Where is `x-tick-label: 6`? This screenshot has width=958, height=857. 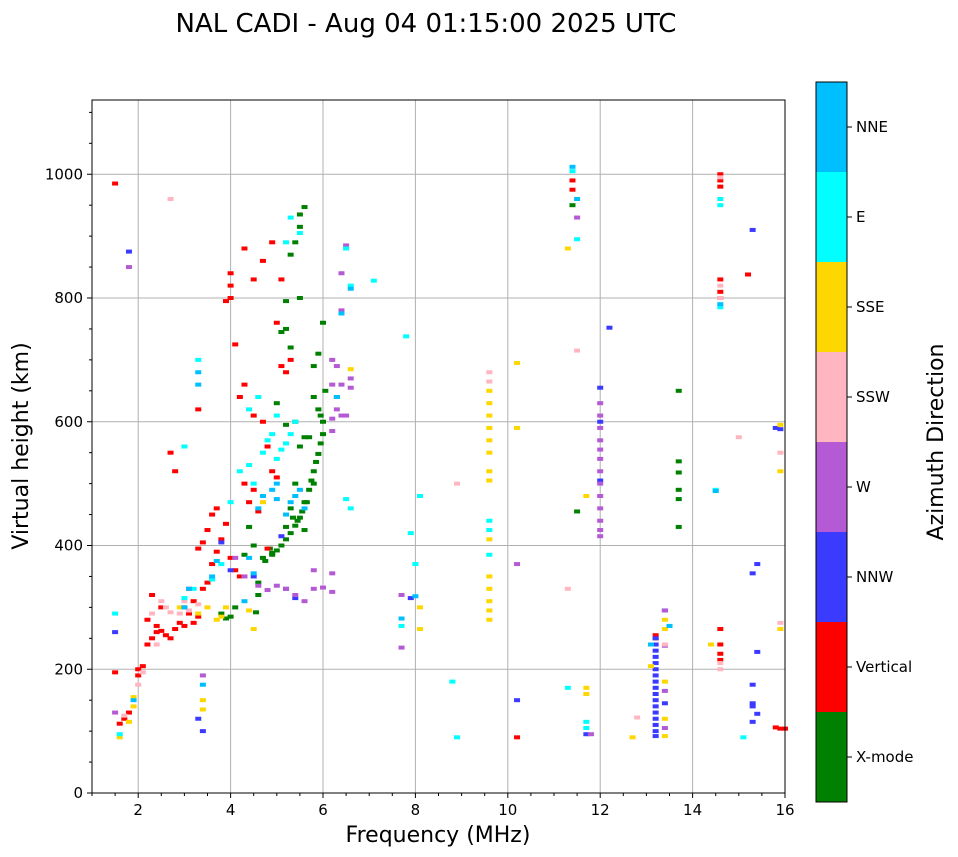 x-tick-label: 6 is located at coordinates (323, 810).